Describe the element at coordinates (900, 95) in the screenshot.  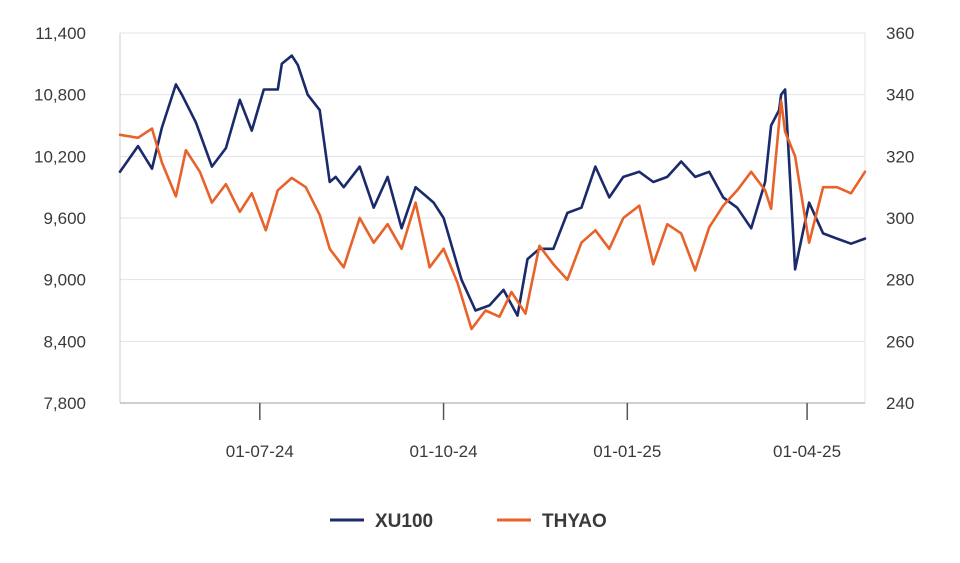
I see `right-tick-label: 340` at that location.